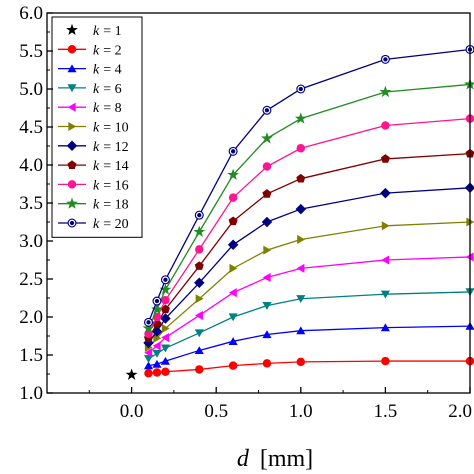  I want to click on legend-value: = 16, so click(115, 185).